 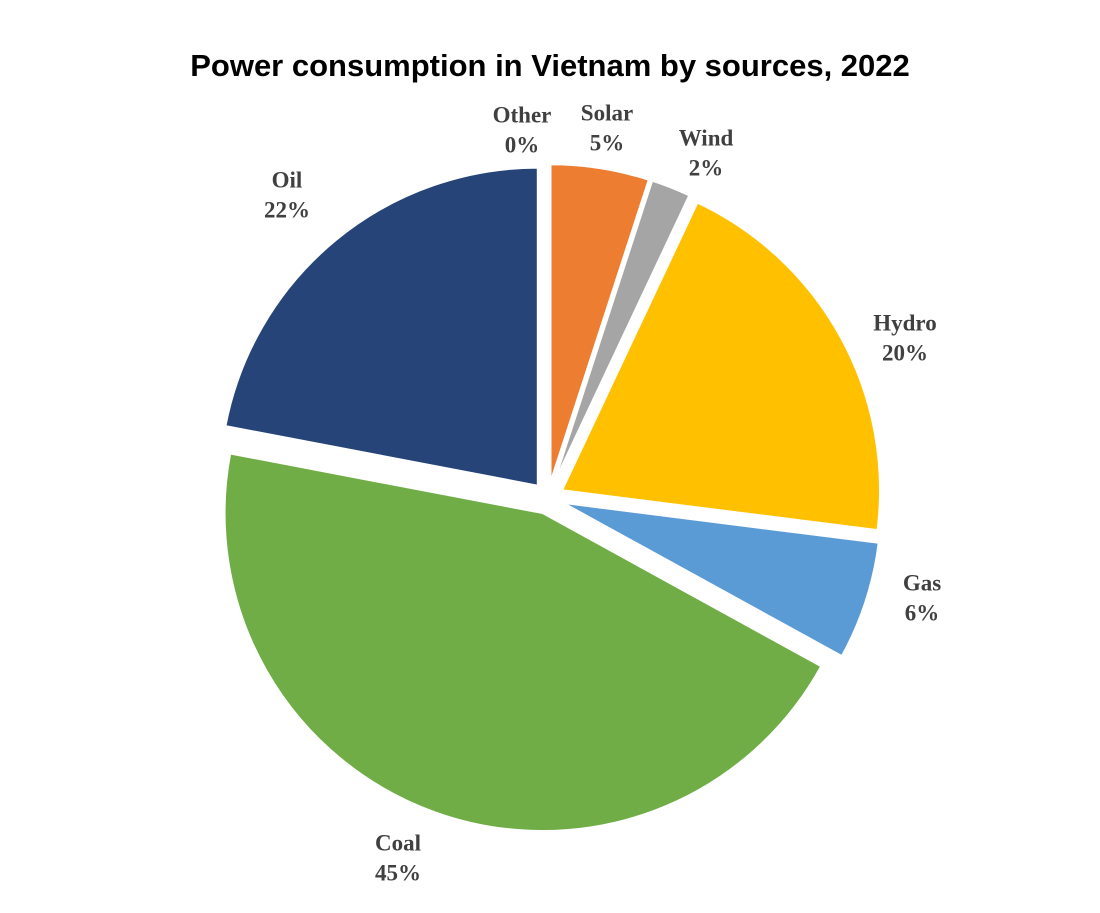 I want to click on slice-name: Oil, so click(x=287, y=179).